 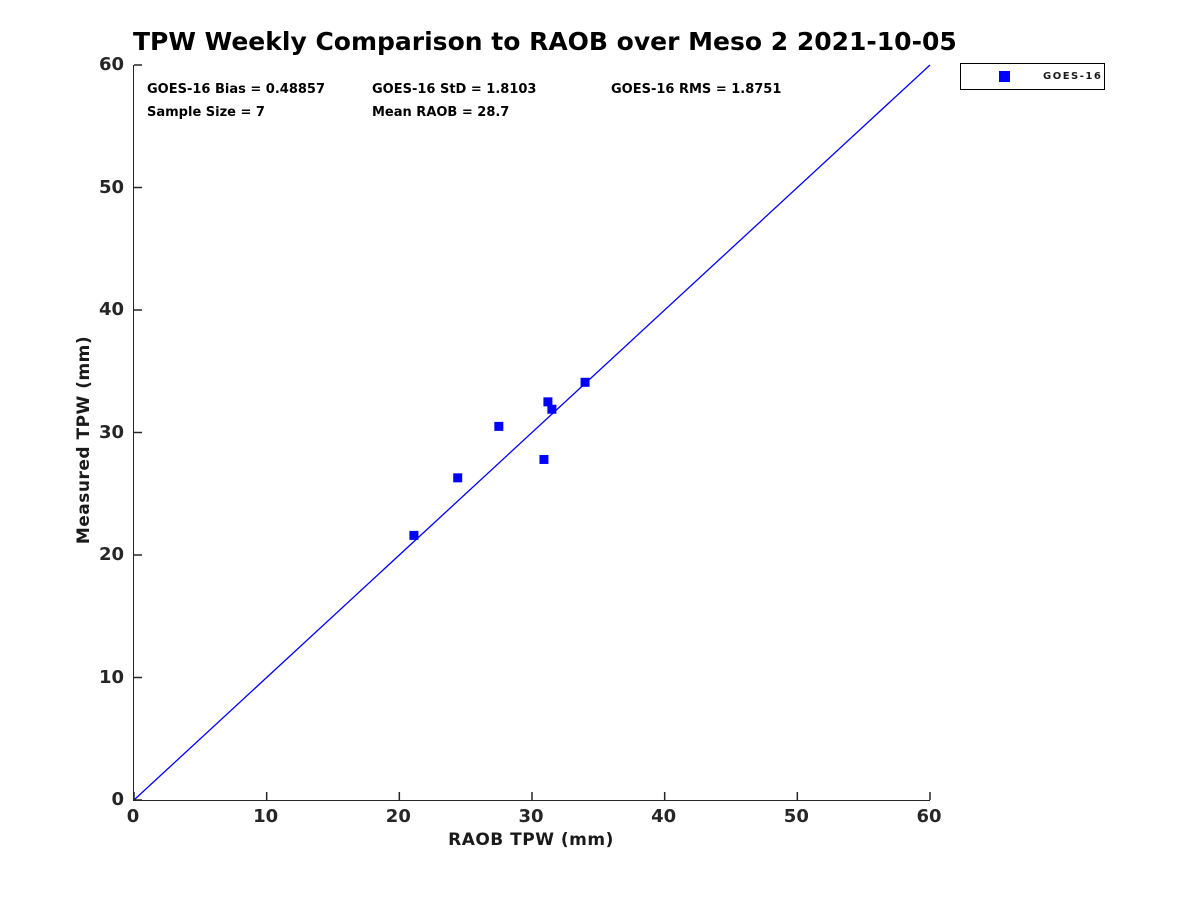 I want to click on stat-mean-raob: Mean RAOB = 28.7, so click(x=441, y=112).